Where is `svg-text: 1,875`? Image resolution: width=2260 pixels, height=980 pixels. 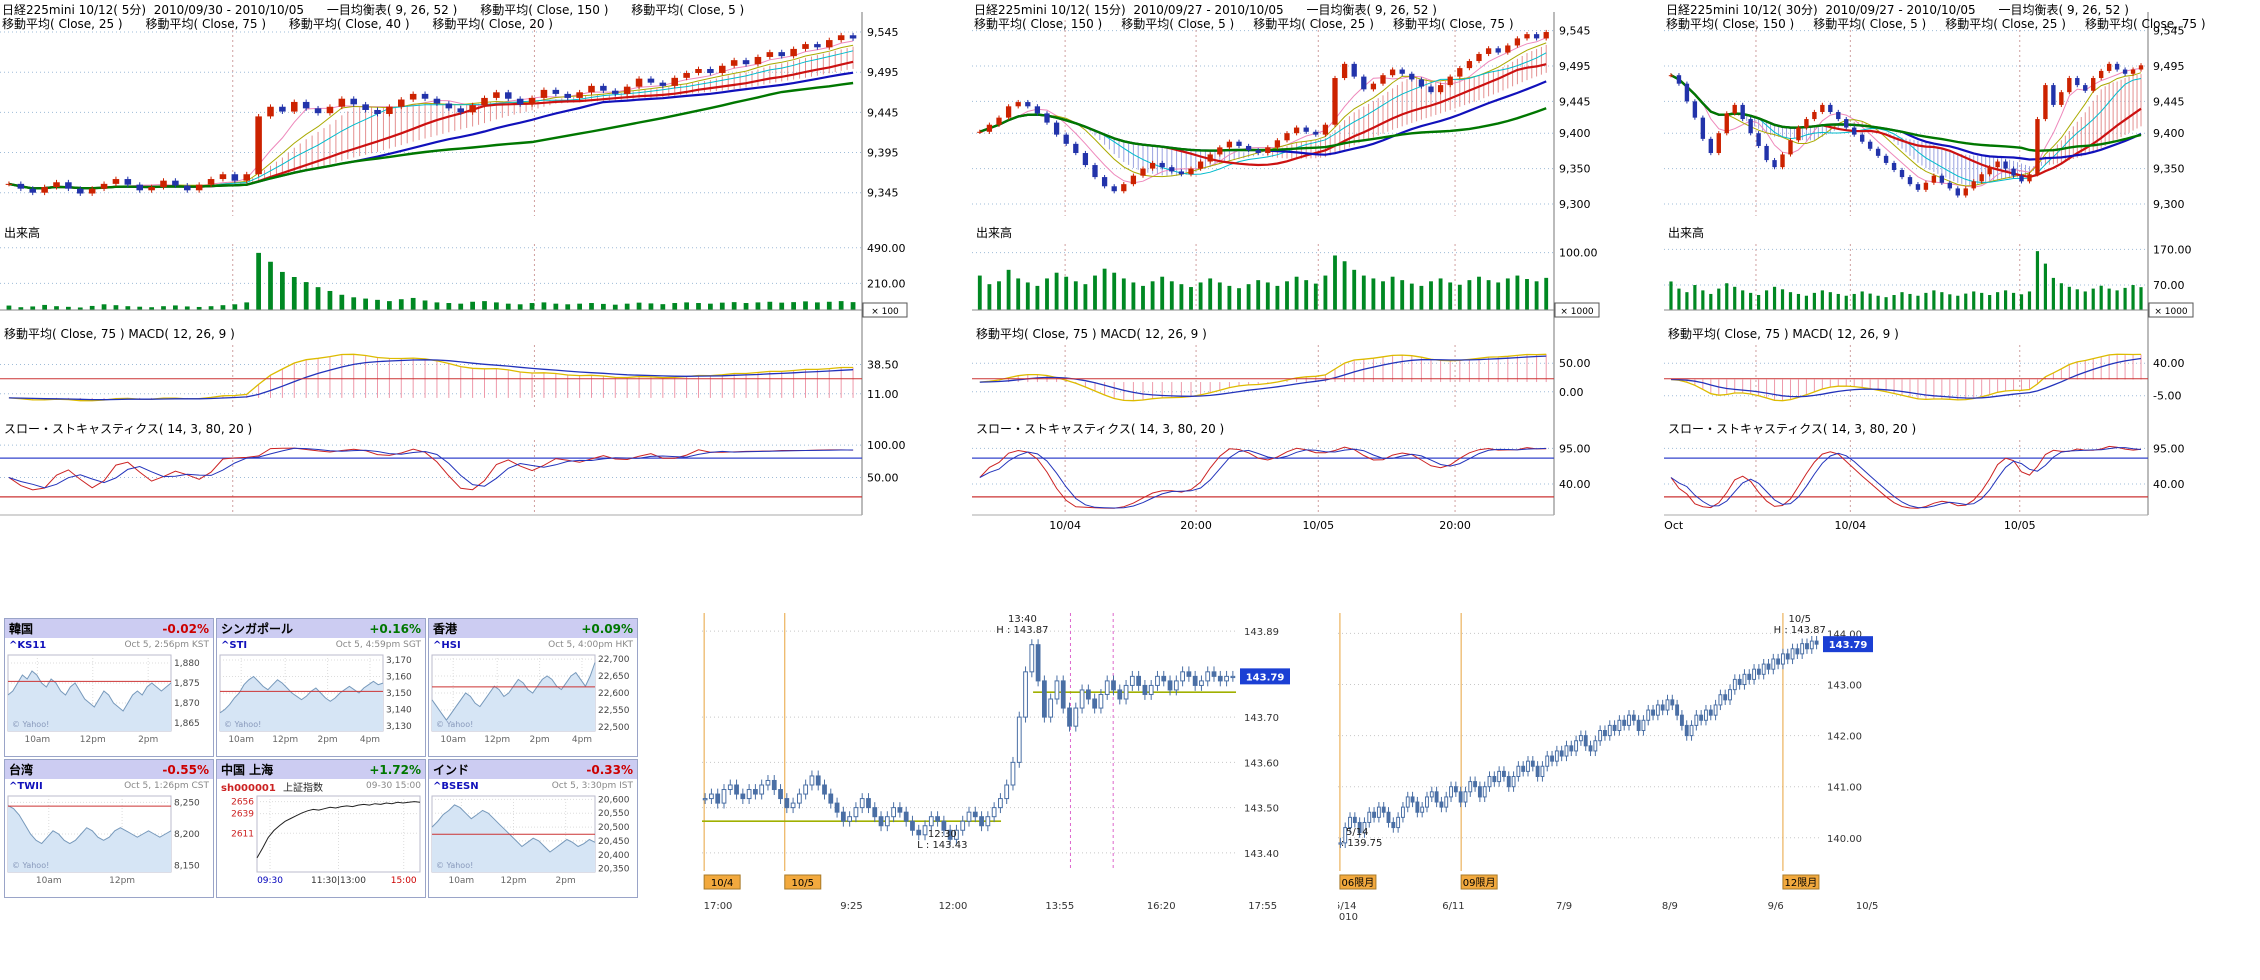
svg-text: 1,875 is located at coordinates (187, 684).